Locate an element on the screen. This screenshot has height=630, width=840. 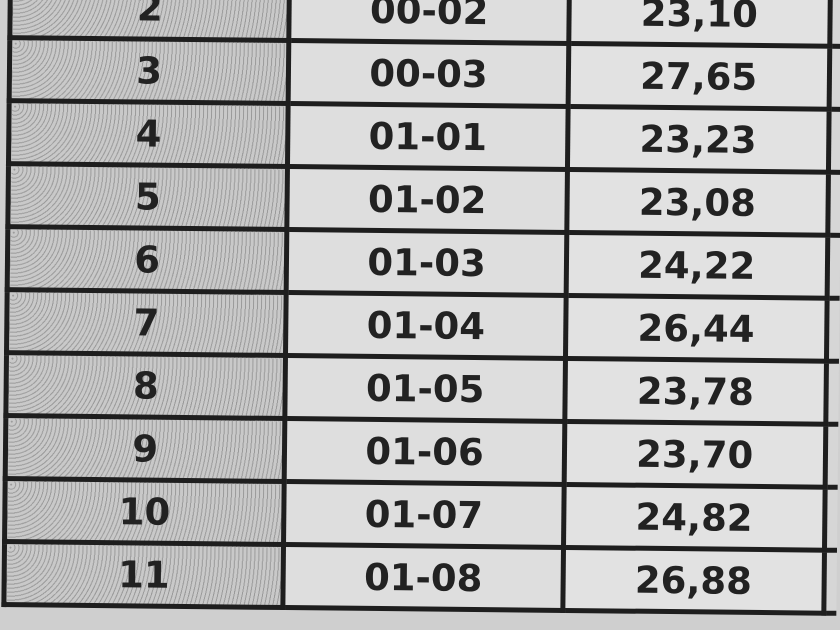
code-cell: 01-02 is located at coordinates (427, 199).